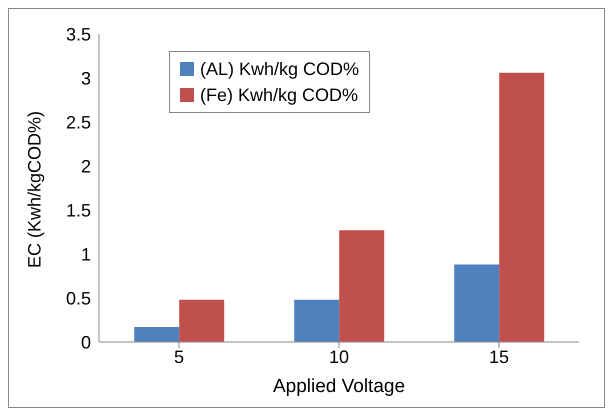 The width and height of the screenshot is (613, 416). What do you see at coordinates (78, 298) in the screenshot?
I see `y-tick-label: 0.5` at bounding box center [78, 298].